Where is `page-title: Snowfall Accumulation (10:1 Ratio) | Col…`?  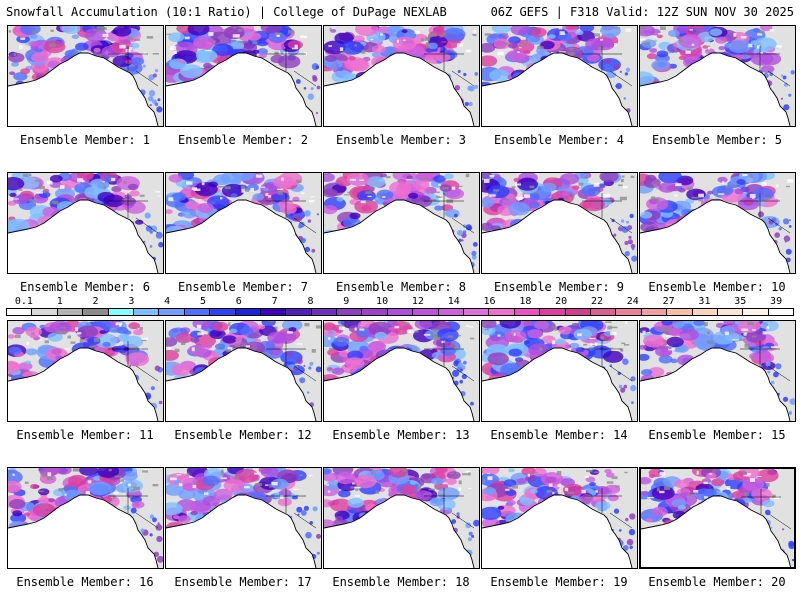
page-title: Snowfall Accumulation (10:1 Ratio) | Col… is located at coordinates (226, 12).